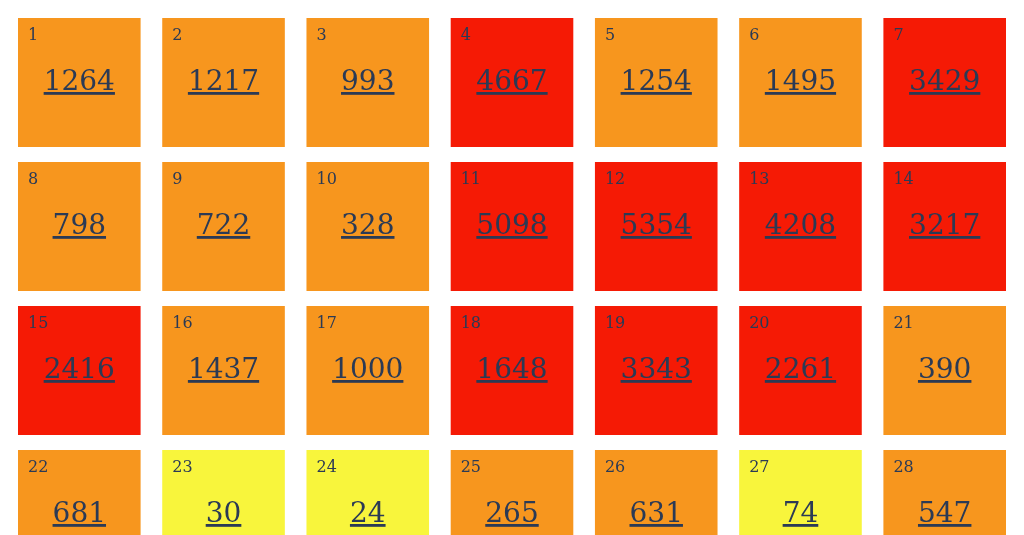 The image size is (1024, 535). What do you see at coordinates (512, 368) in the screenshot?
I see `data-label: 1648` at bounding box center [512, 368].